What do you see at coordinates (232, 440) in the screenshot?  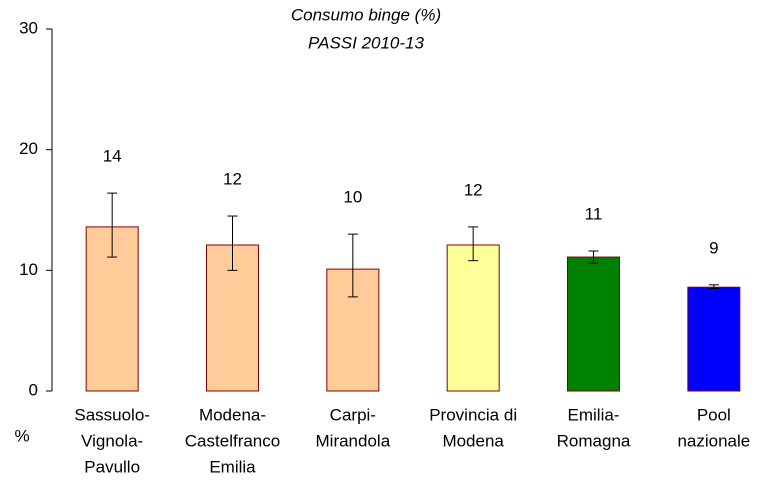 I see `x-tick-label: Castelfranco` at bounding box center [232, 440].